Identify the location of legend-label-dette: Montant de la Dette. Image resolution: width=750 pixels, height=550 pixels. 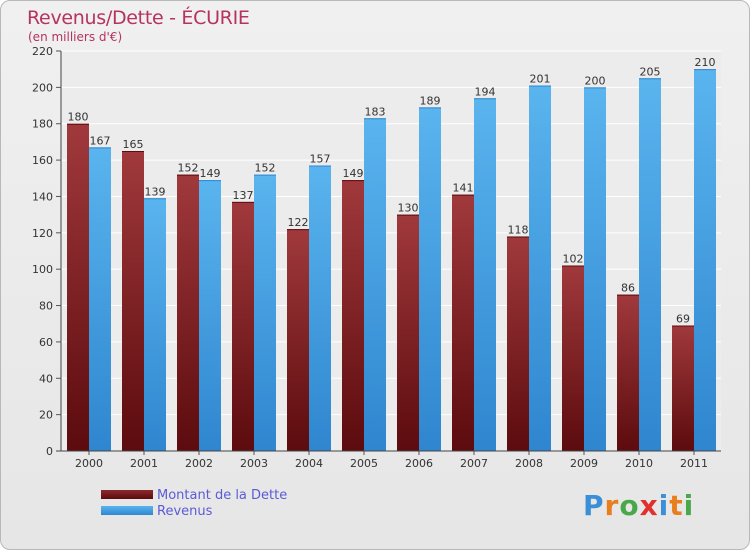
(222, 495).